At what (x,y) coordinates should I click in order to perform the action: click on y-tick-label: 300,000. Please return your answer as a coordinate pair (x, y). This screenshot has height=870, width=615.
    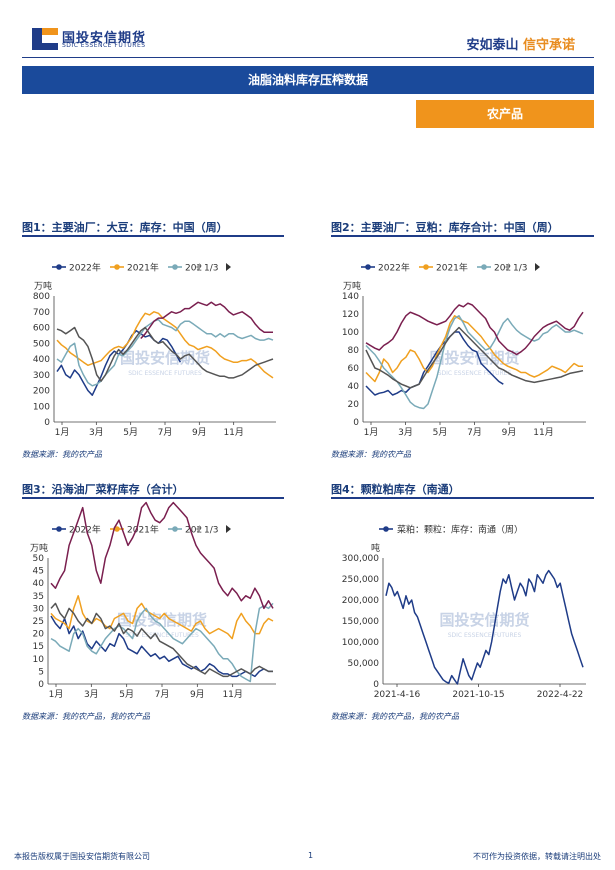
    Looking at the image, I should click on (360, 559).